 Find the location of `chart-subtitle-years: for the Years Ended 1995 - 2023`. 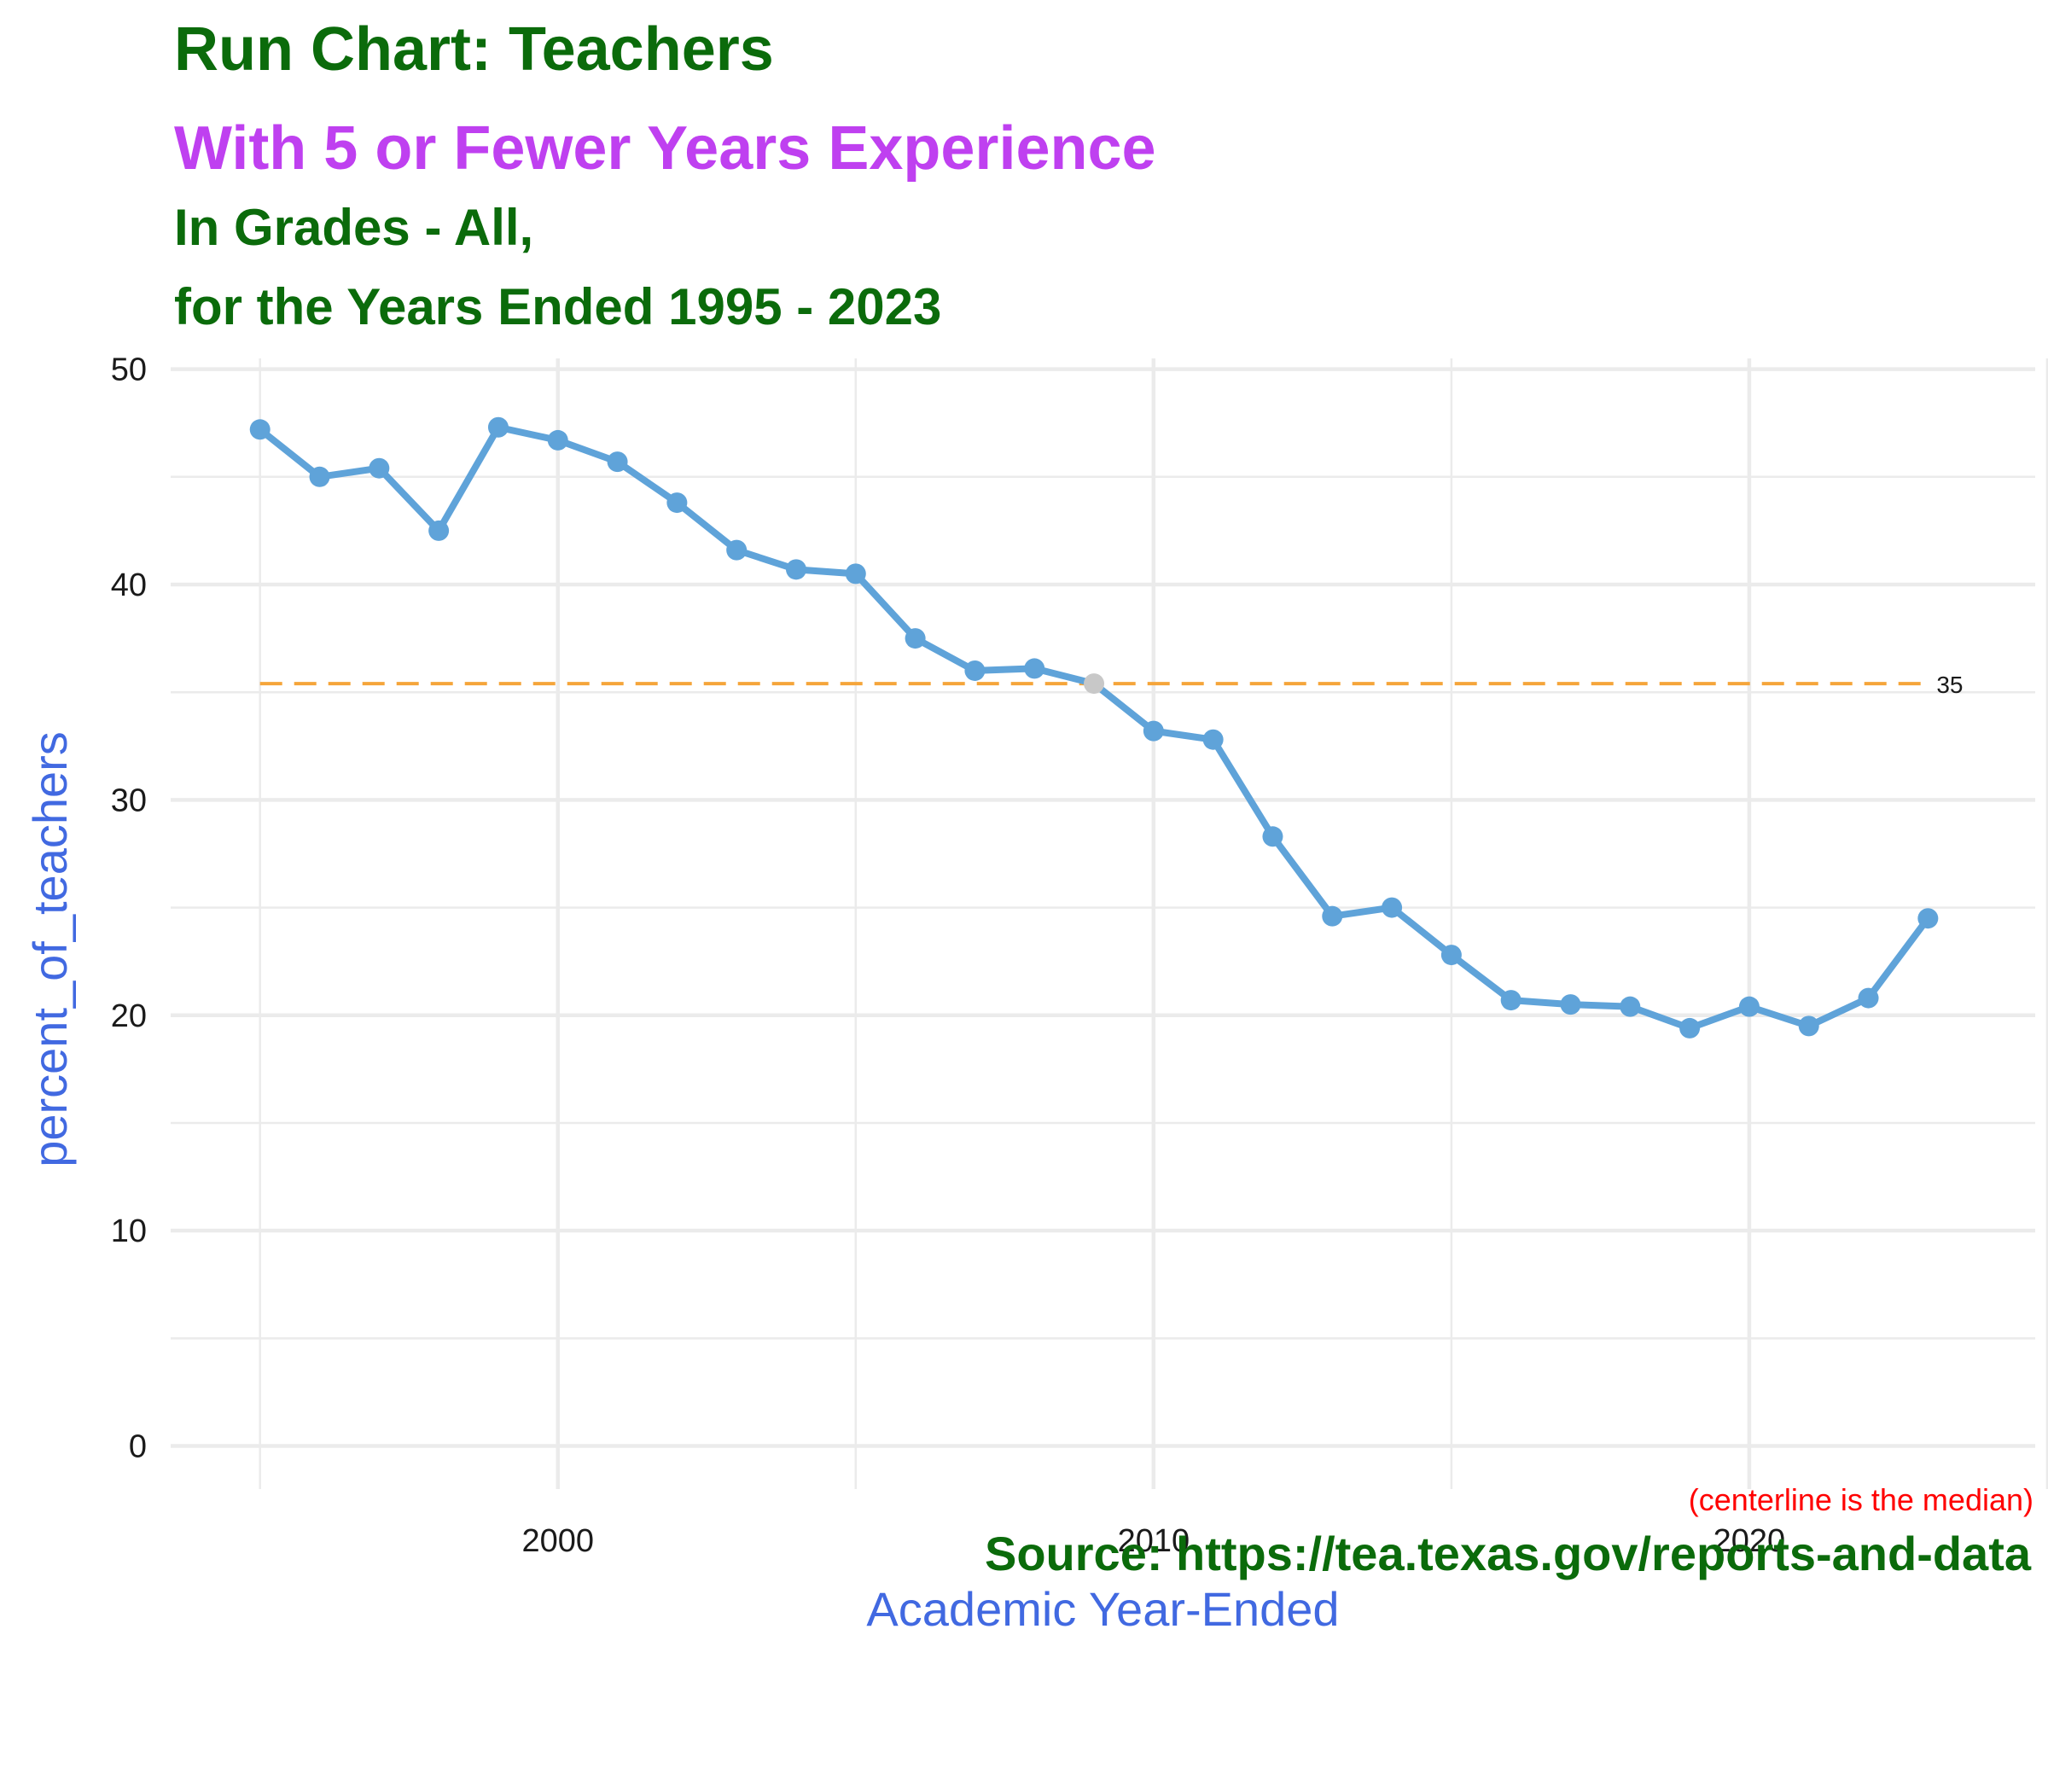

chart-subtitle-years: for the Years Ended 1995 - 2023 is located at coordinates (558, 306).